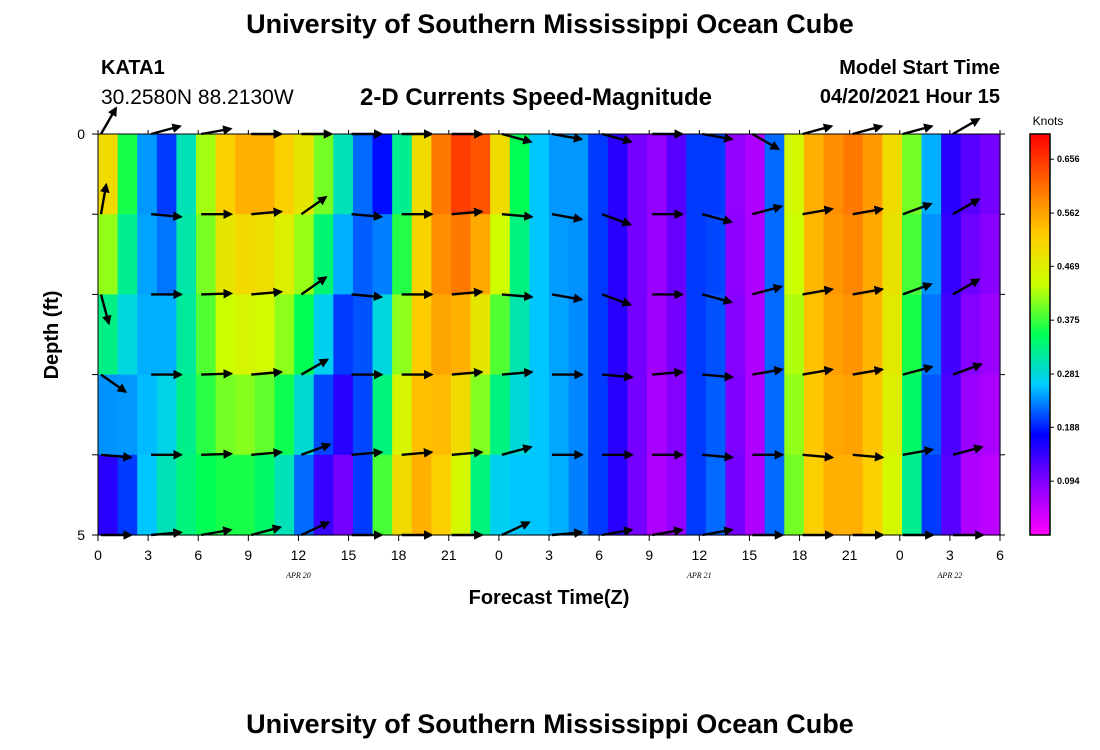 The image size is (1100, 750). What do you see at coordinates (1068, 427) in the screenshot?
I see `colorbar-tick-label: 0.188` at bounding box center [1068, 427].